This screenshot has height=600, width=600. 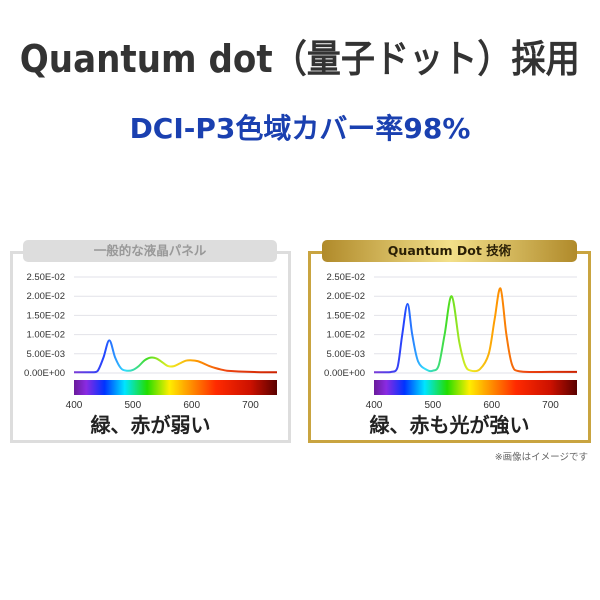 I want to click on quantum-dot-label: Quantum Dot 技術, so click(x=449, y=251).